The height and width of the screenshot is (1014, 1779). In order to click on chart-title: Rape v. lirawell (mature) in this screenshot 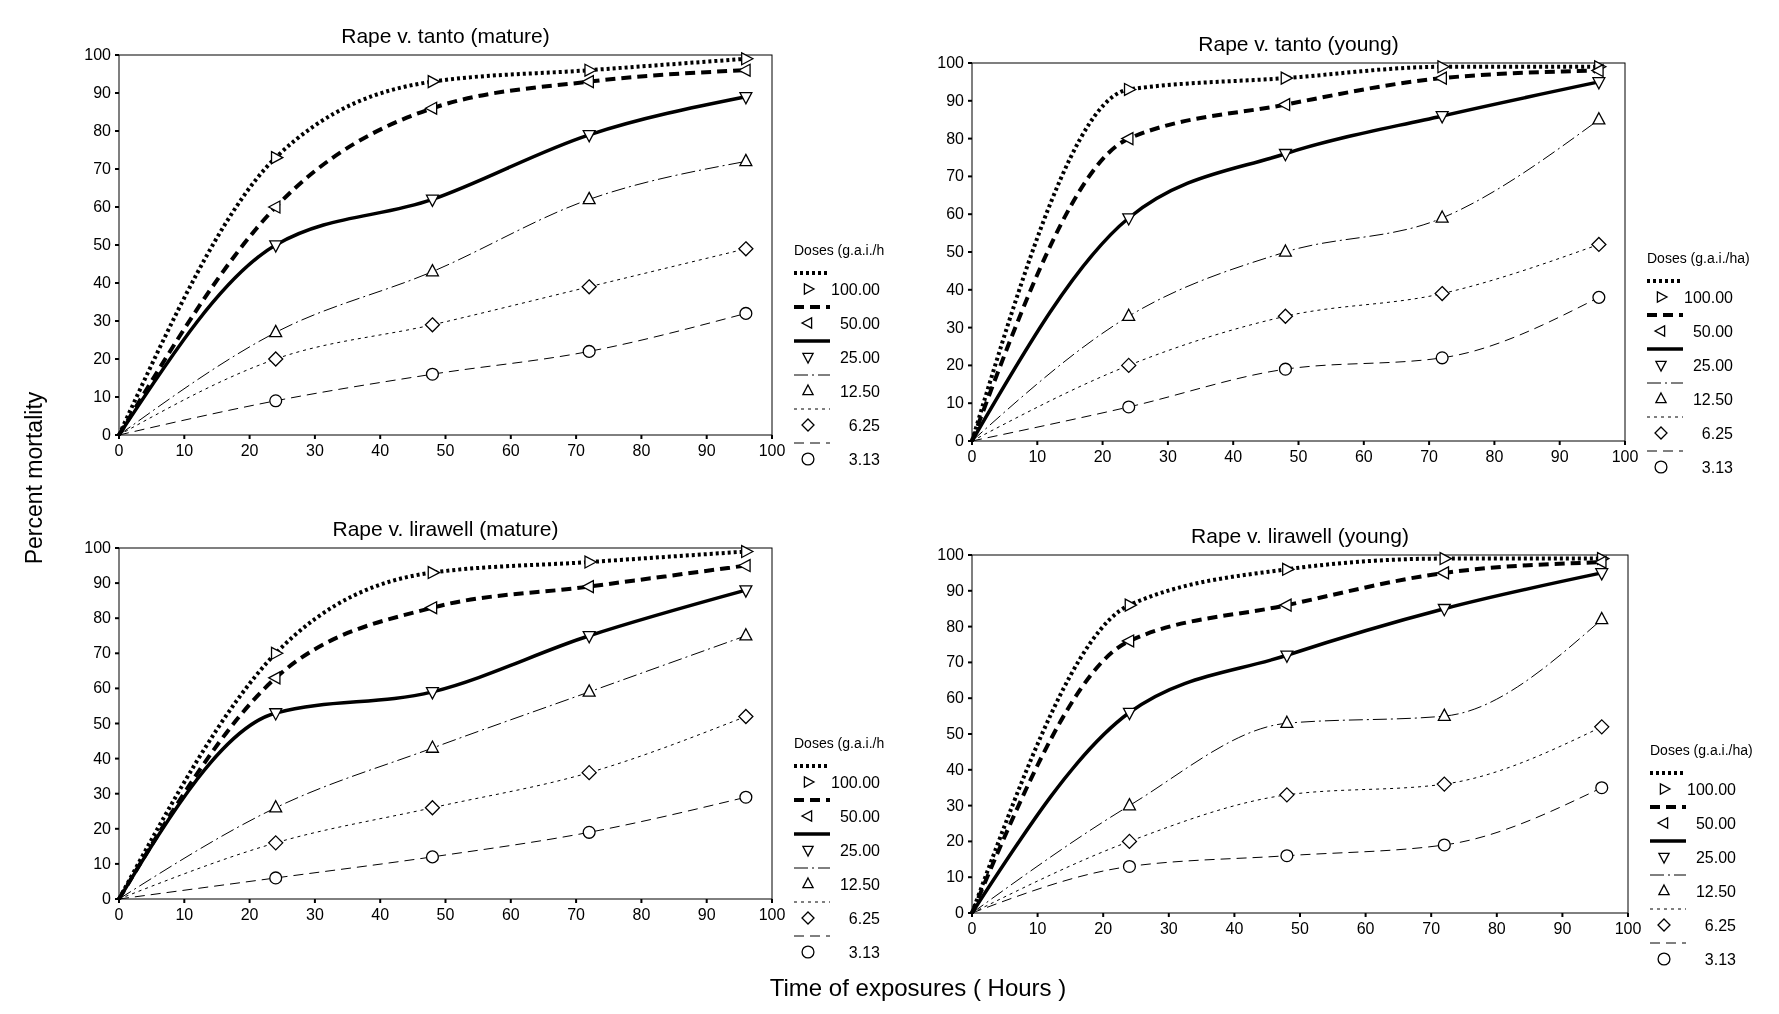, I will do `click(445, 528)`.